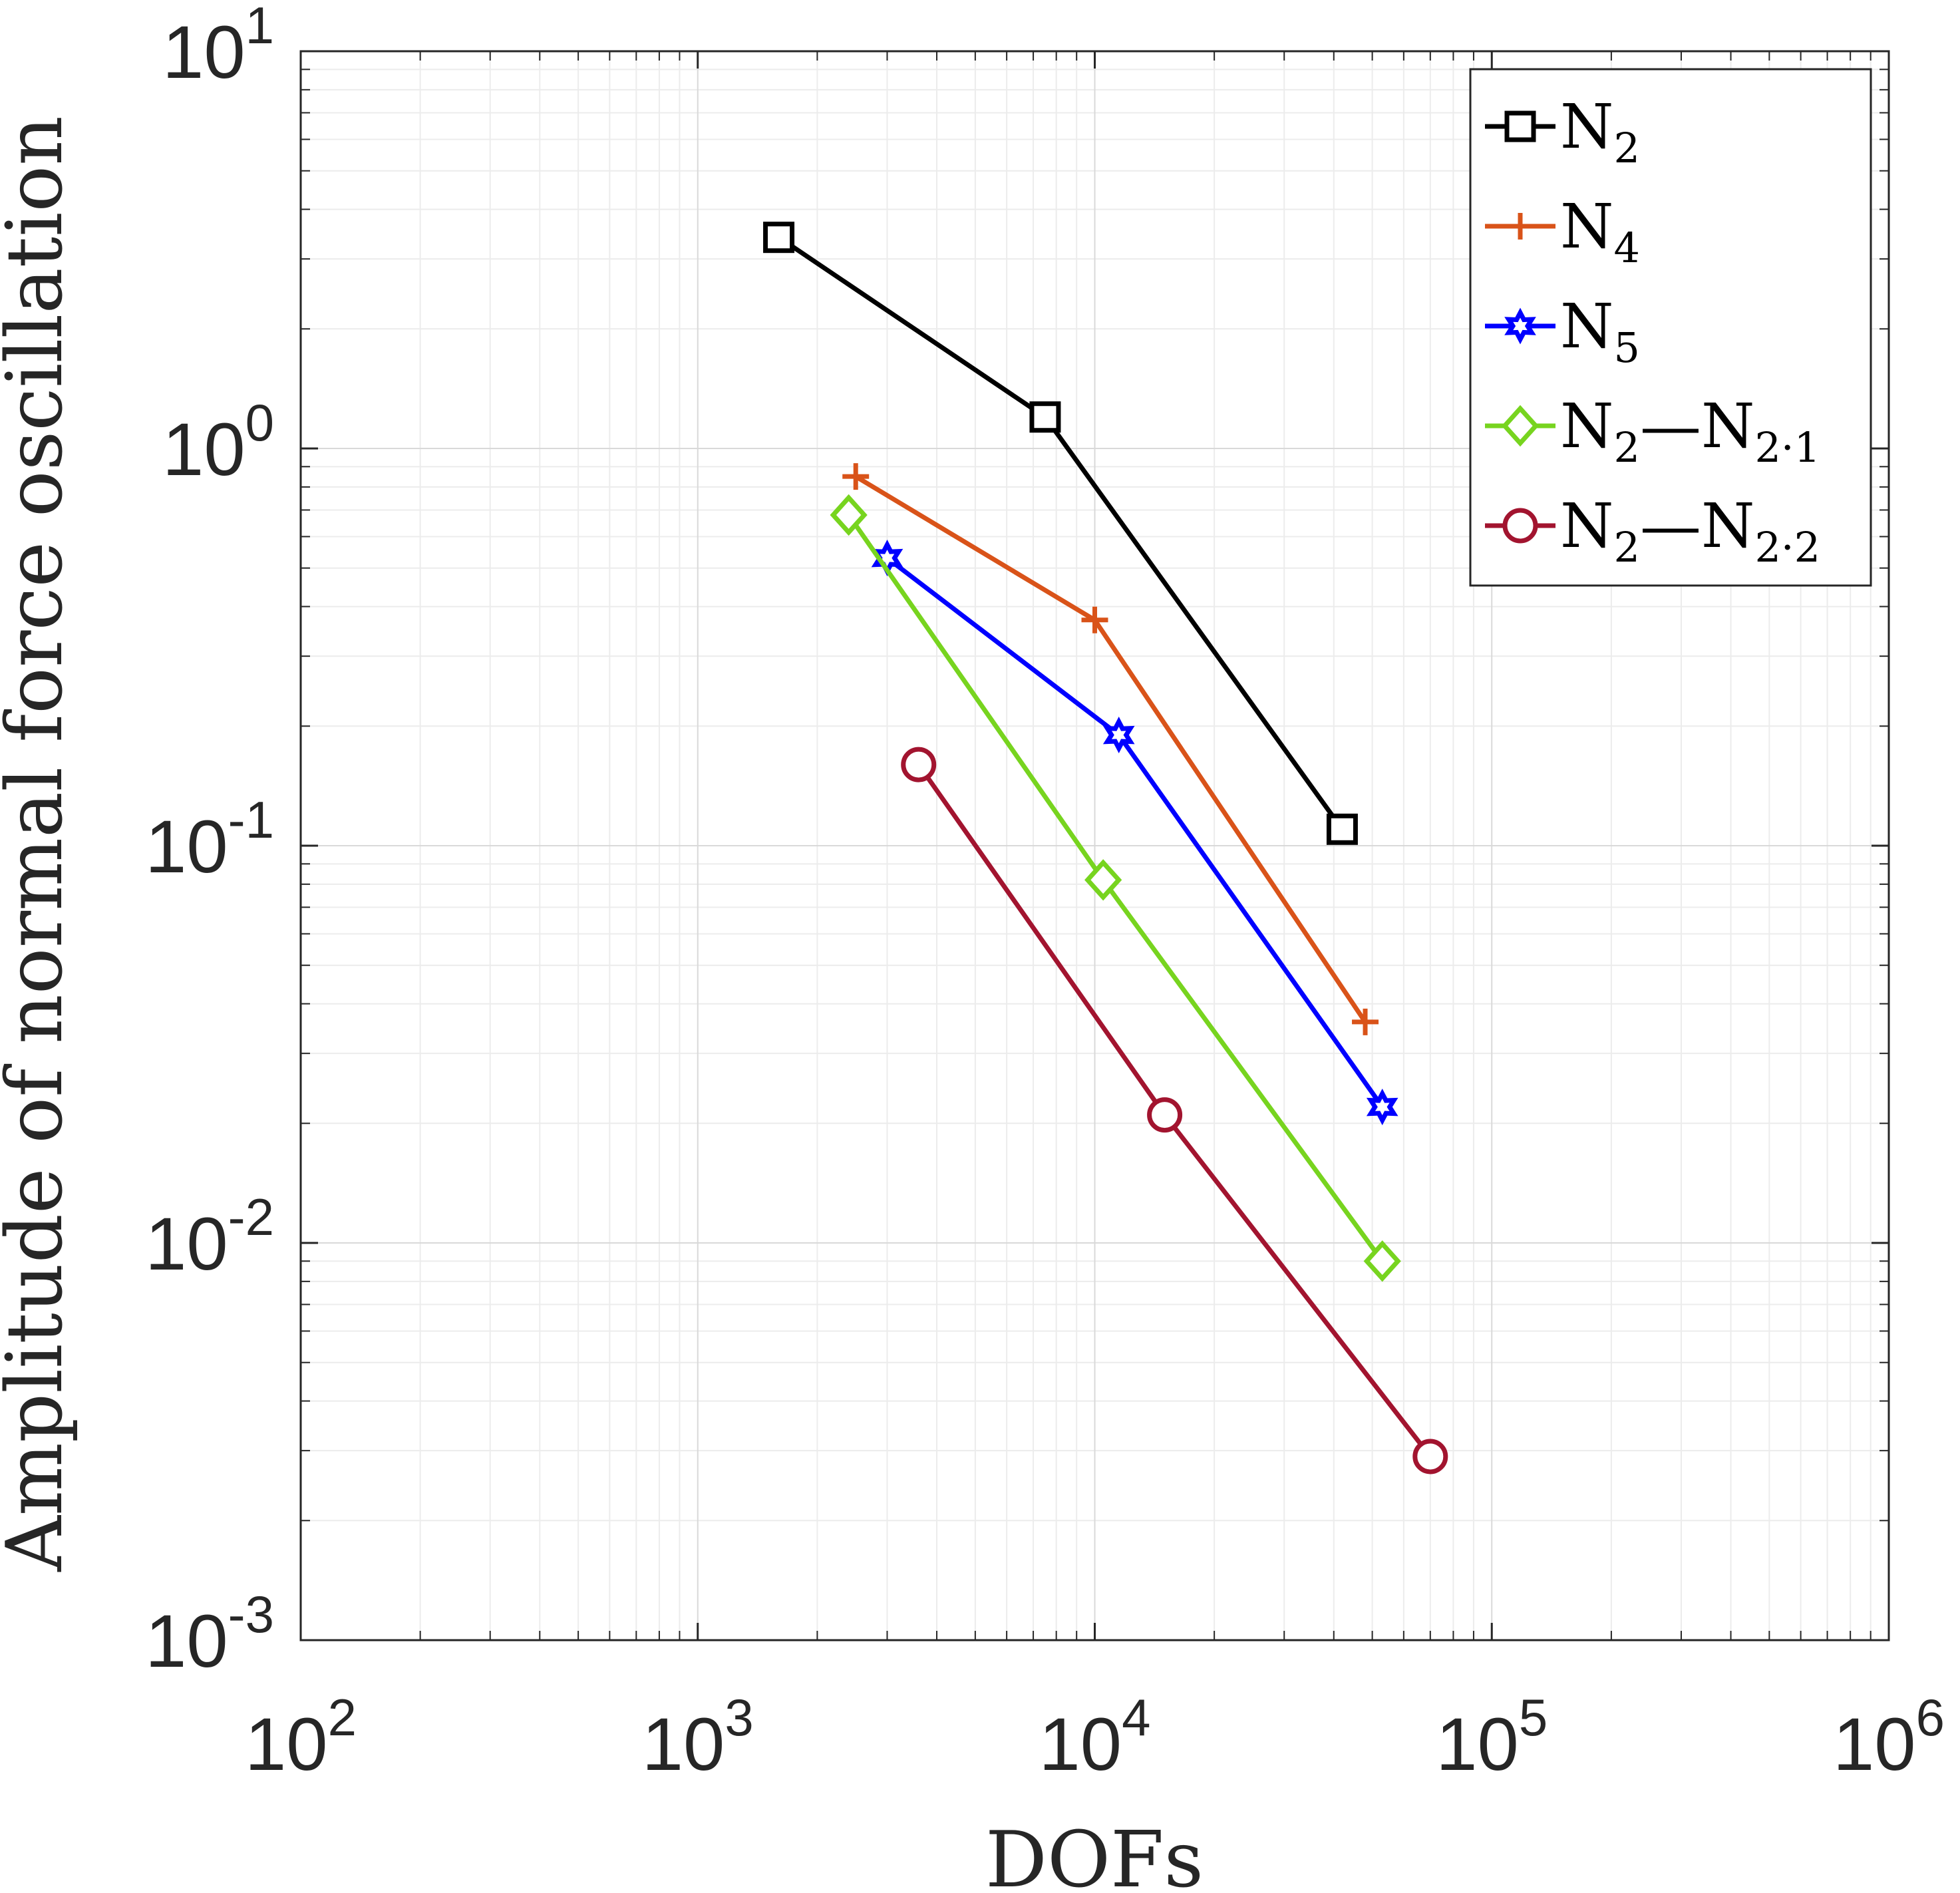 This screenshot has width=1960, height=1893. I want to click on y-tick-label: 10⁻³, so click(209, 1634).